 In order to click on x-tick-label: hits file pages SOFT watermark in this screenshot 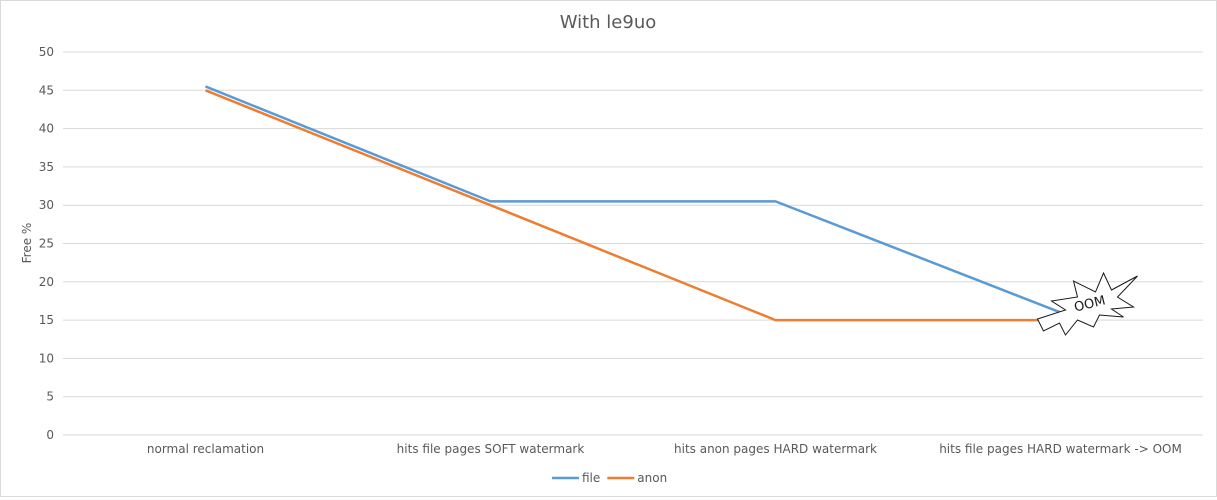, I will do `click(491, 449)`.